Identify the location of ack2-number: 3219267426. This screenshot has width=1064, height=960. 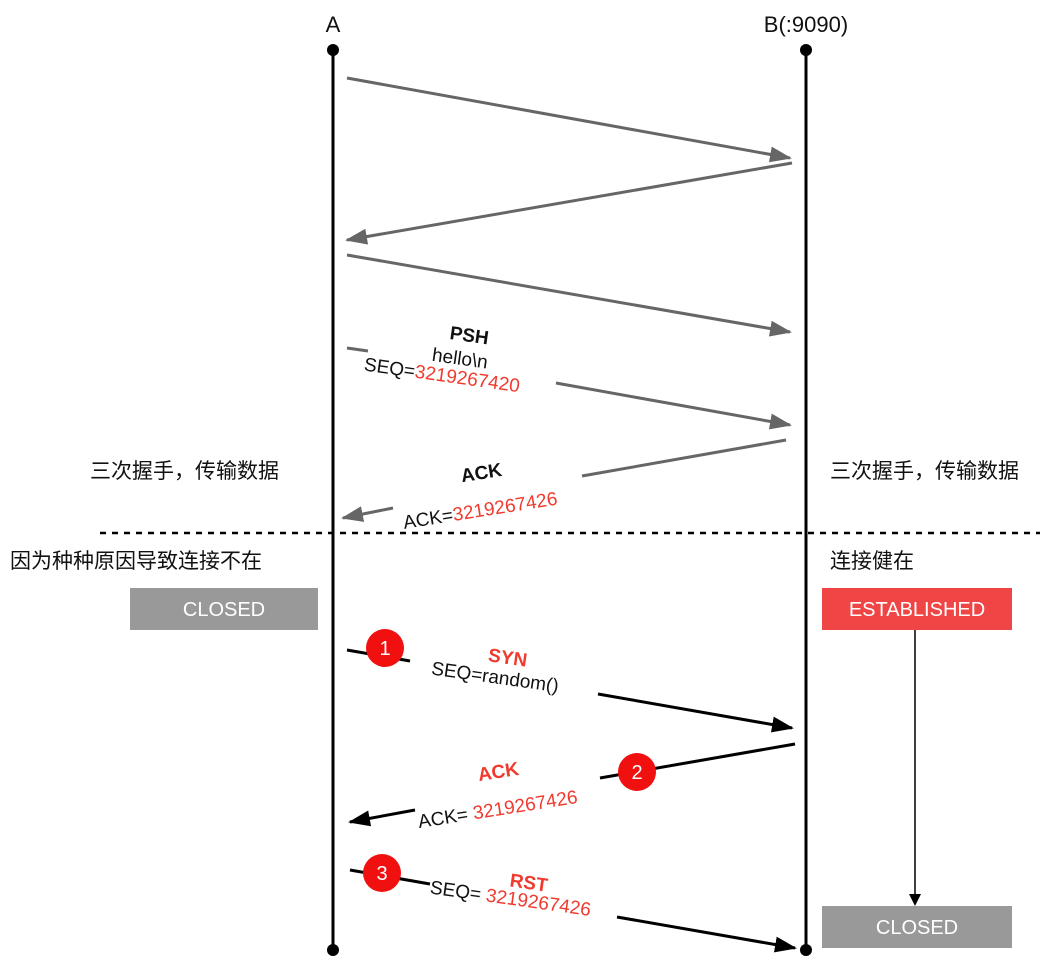
(525, 805).